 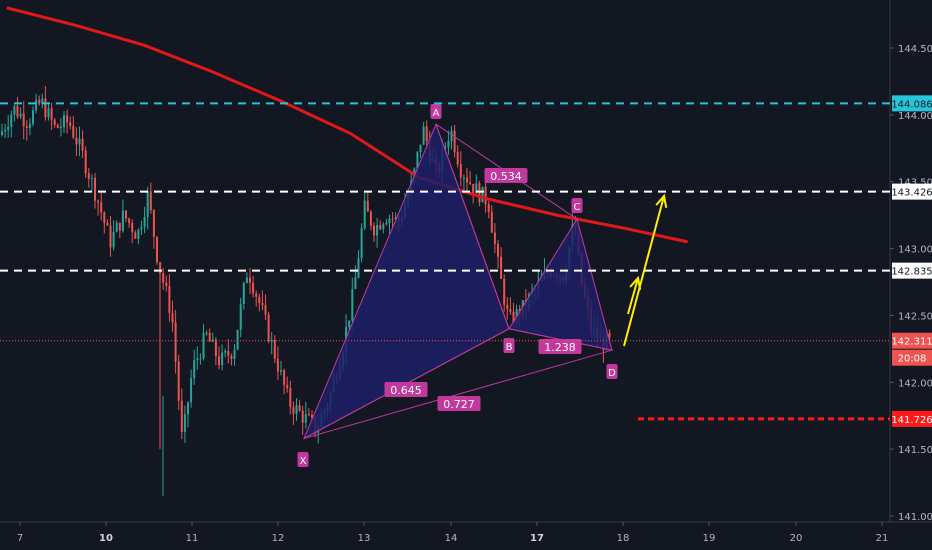 I want to click on current-price-tag-text: 142.311, so click(x=911, y=342).